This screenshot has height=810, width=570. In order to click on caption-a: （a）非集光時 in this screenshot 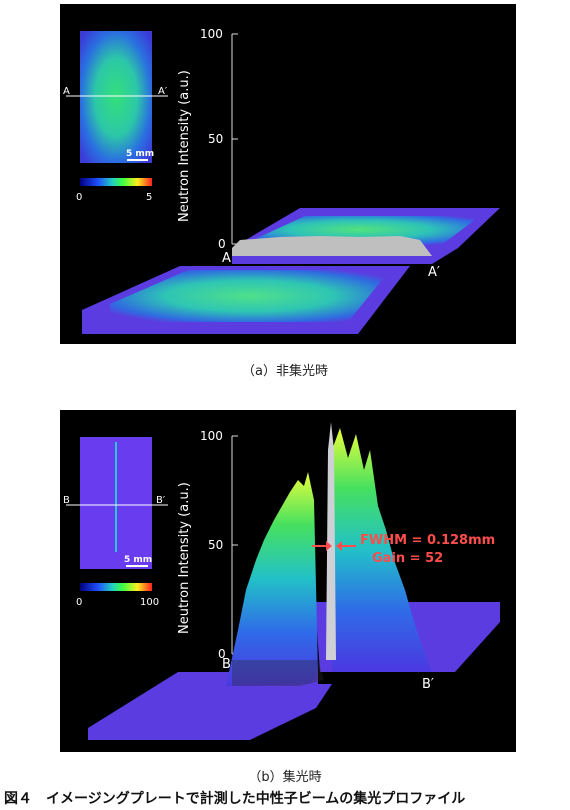, I will do `click(285, 371)`.